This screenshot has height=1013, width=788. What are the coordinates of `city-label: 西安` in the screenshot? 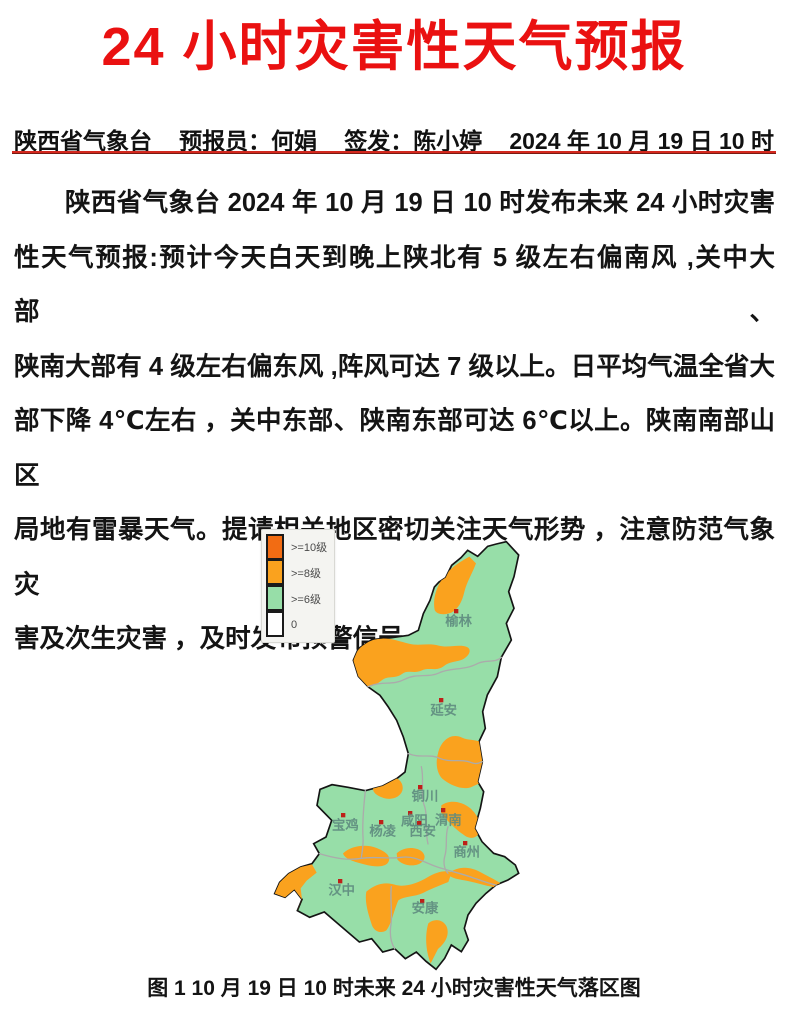 It's located at (422, 830).